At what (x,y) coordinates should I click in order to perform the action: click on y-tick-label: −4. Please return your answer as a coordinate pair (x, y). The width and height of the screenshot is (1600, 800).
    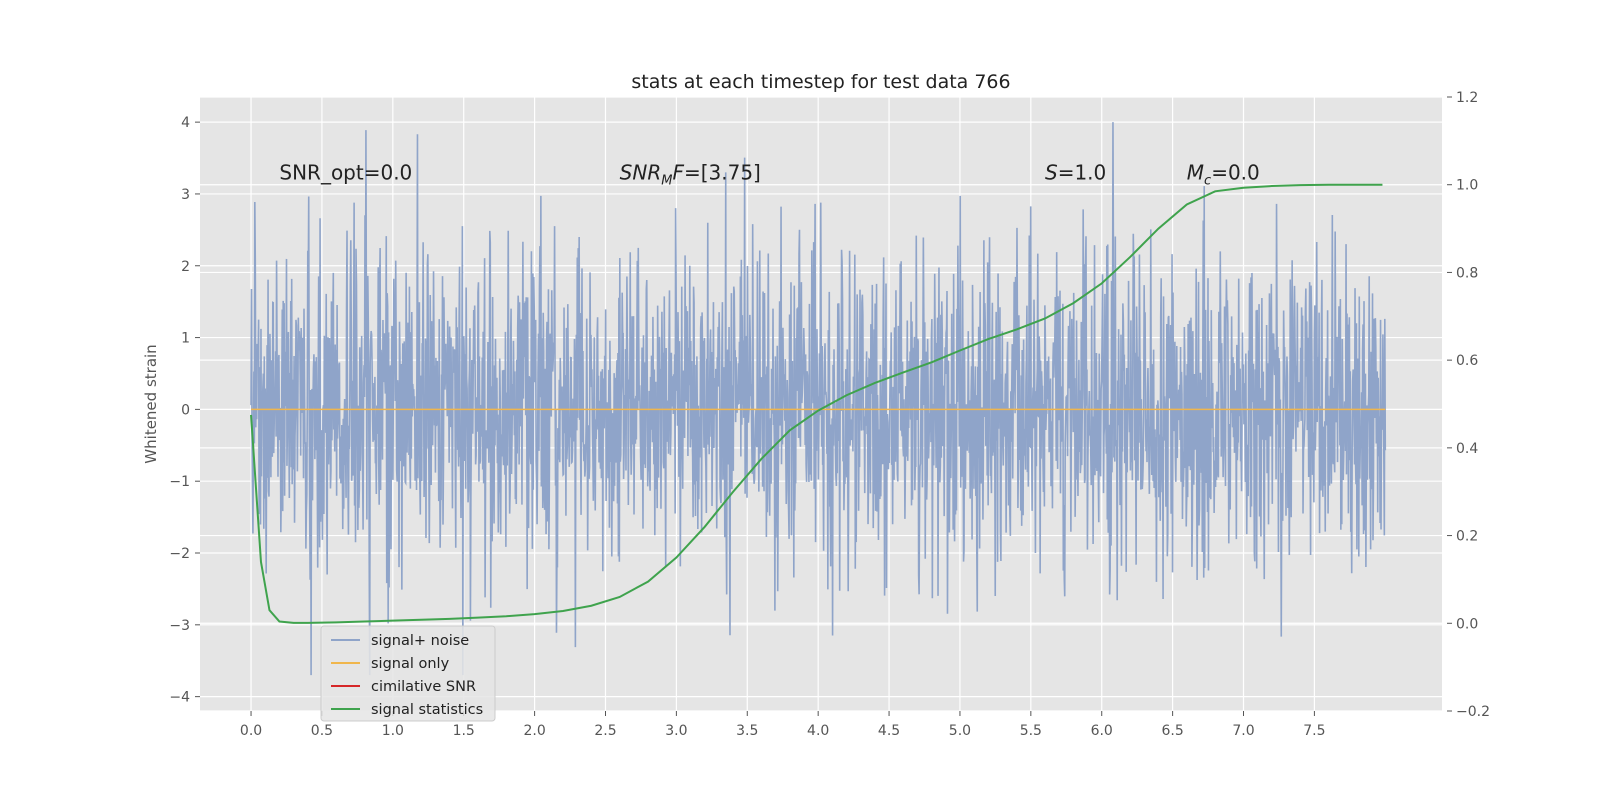
    Looking at the image, I should click on (179, 698).